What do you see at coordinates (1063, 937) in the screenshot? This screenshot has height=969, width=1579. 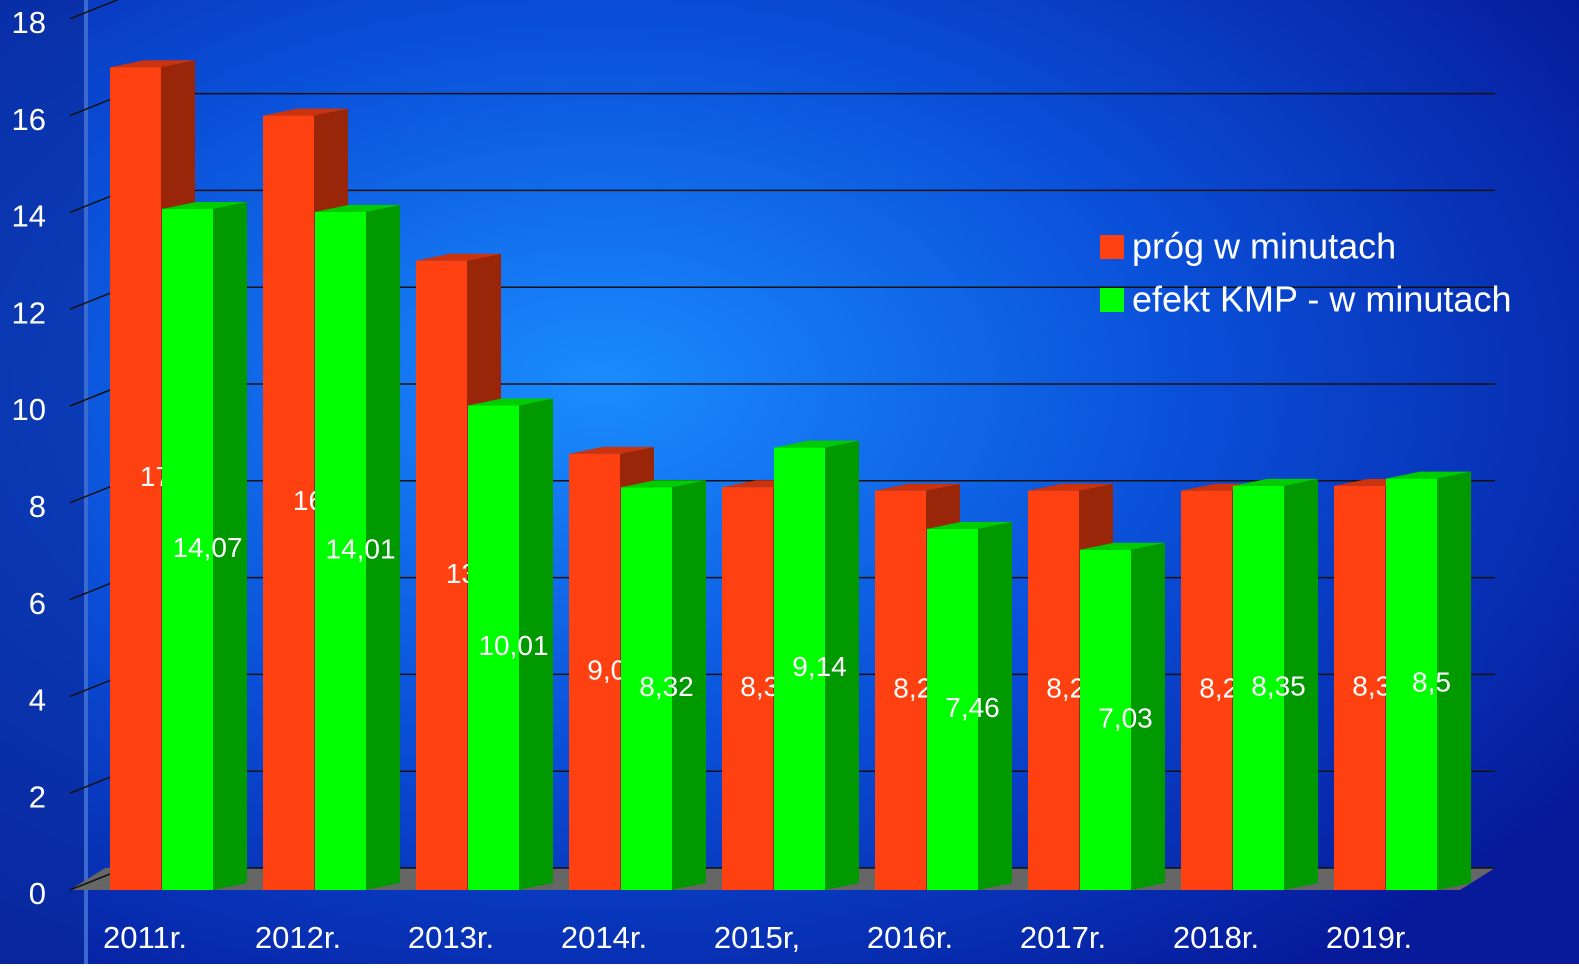 I see `x-tick-label: 2017r.` at bounding box center [1063, 937].